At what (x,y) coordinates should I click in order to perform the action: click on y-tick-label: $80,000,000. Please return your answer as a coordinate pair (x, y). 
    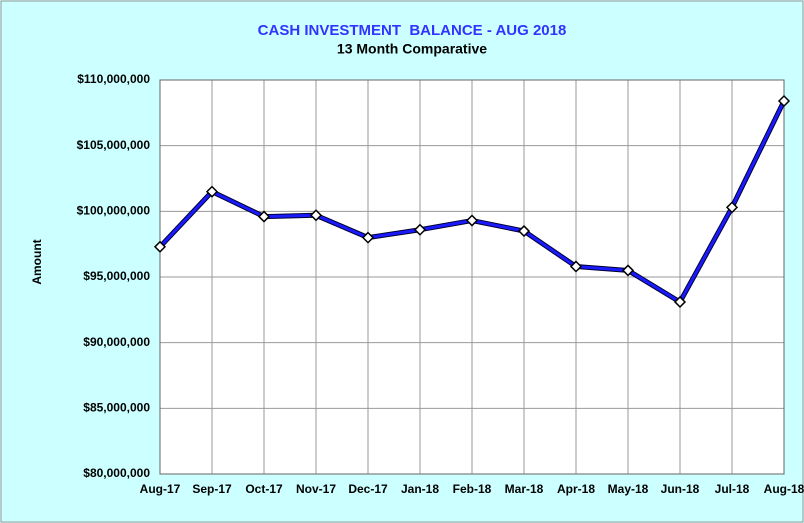
    Looking at the image, I should click on (116, 473).